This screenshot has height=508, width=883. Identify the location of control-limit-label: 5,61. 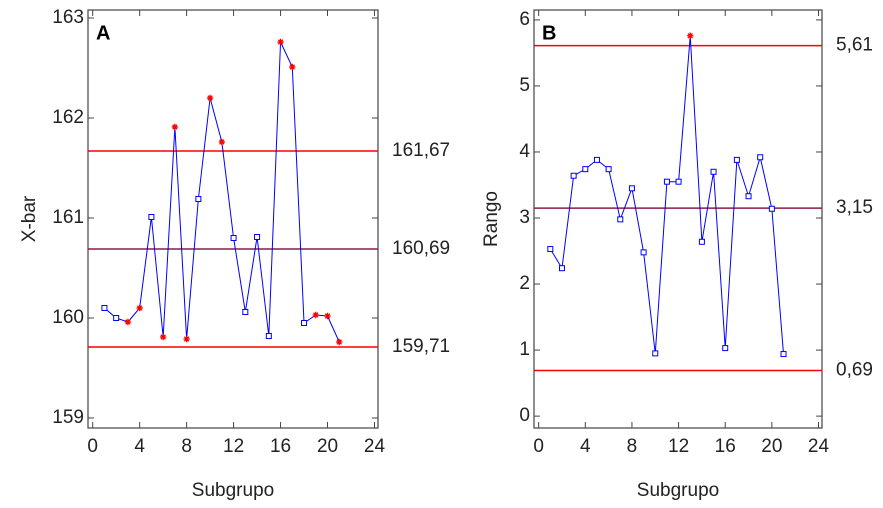
(854, 45).